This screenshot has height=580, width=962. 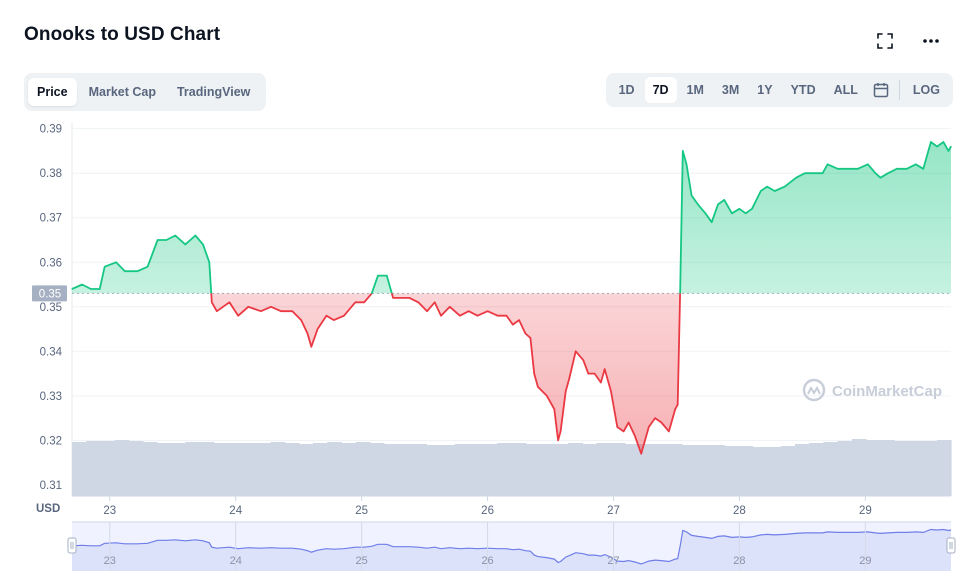 What do you see at coordinates (122, 34) in the screenshot?
I see `page-title: Onooks to USD Chart` at bounding box center [122, 34].